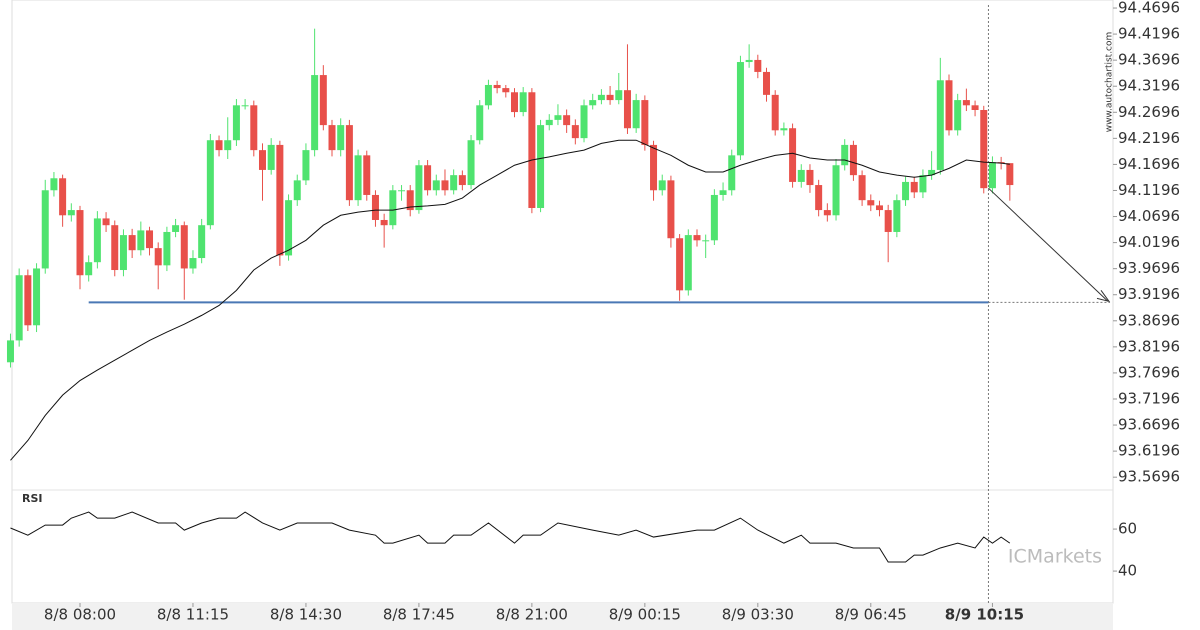  What do you see at coordinates (1149, 398) in the screenshot?
I see `y-tick-label: 93.7196` at bounding box center [1149, 398].